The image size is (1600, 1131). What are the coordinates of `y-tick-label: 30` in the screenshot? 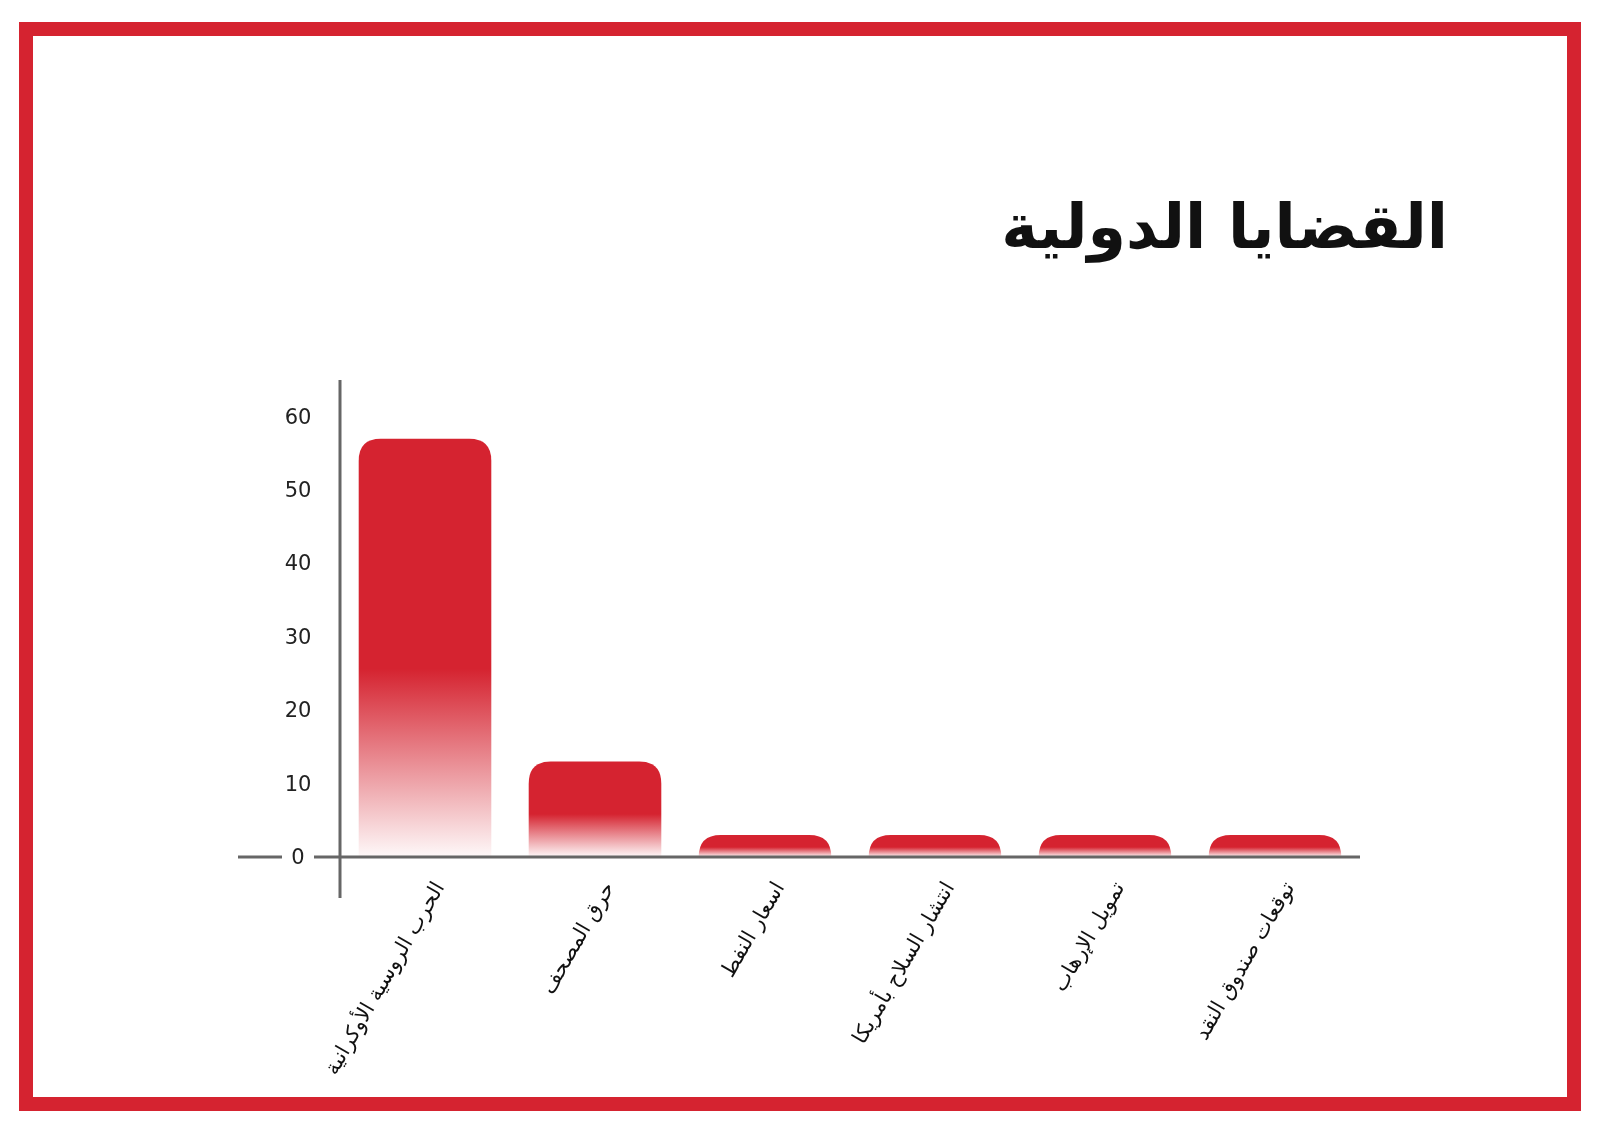 It's located at (298, 636).